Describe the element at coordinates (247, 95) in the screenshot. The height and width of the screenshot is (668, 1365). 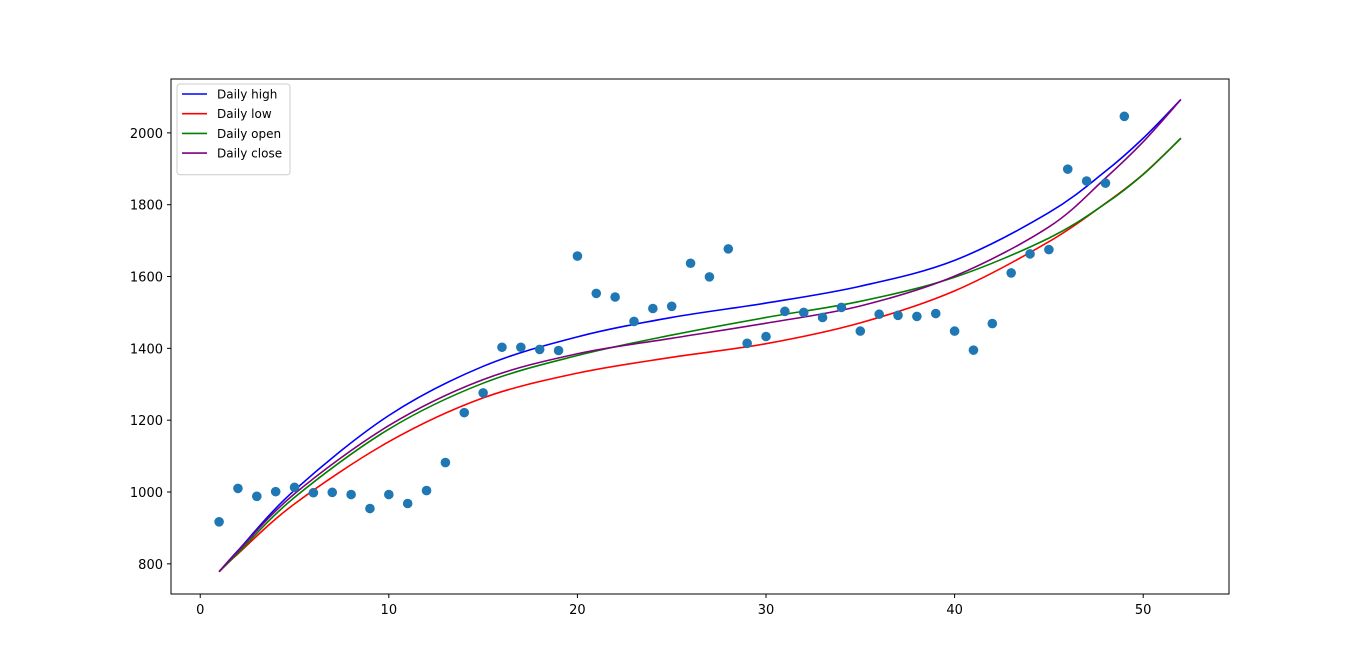
I see `legend-label: Daily high` at that location.